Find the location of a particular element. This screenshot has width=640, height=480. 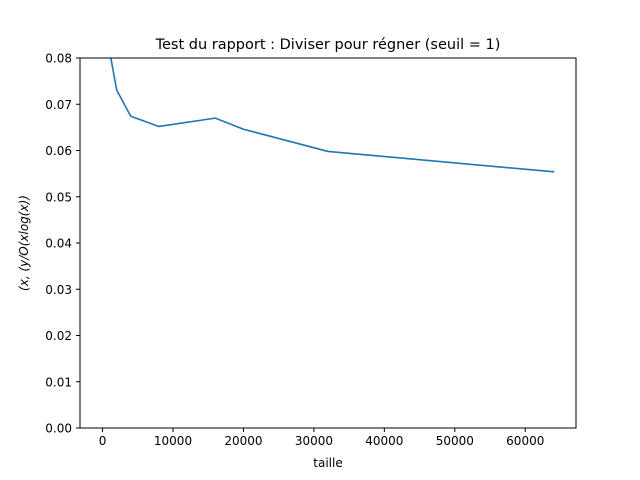

y-tick-label: 0.04 is located at coordinates (58, 244).